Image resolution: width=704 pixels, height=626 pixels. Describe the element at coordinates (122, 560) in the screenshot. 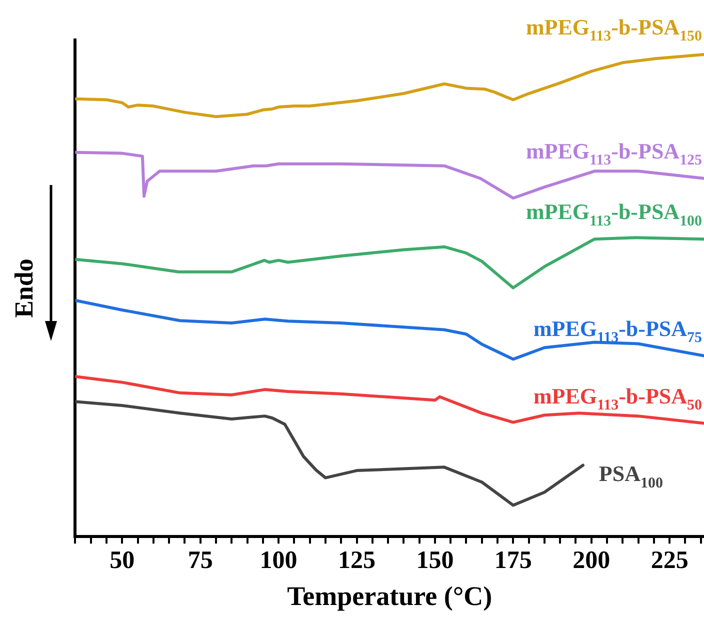

I see `x-tick-label: 50` at that location.